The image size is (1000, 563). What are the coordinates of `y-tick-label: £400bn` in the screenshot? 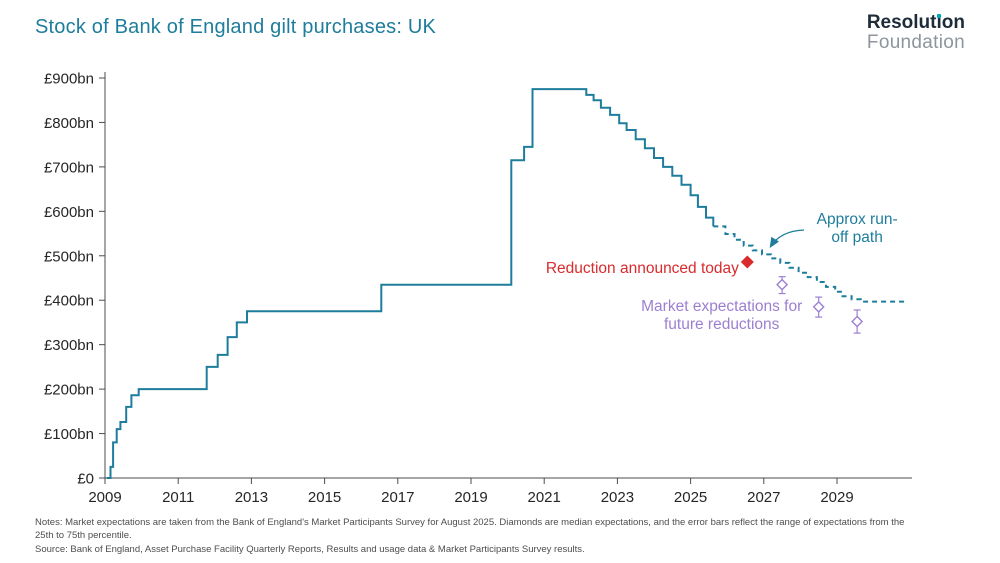 It's located at (69, 301).